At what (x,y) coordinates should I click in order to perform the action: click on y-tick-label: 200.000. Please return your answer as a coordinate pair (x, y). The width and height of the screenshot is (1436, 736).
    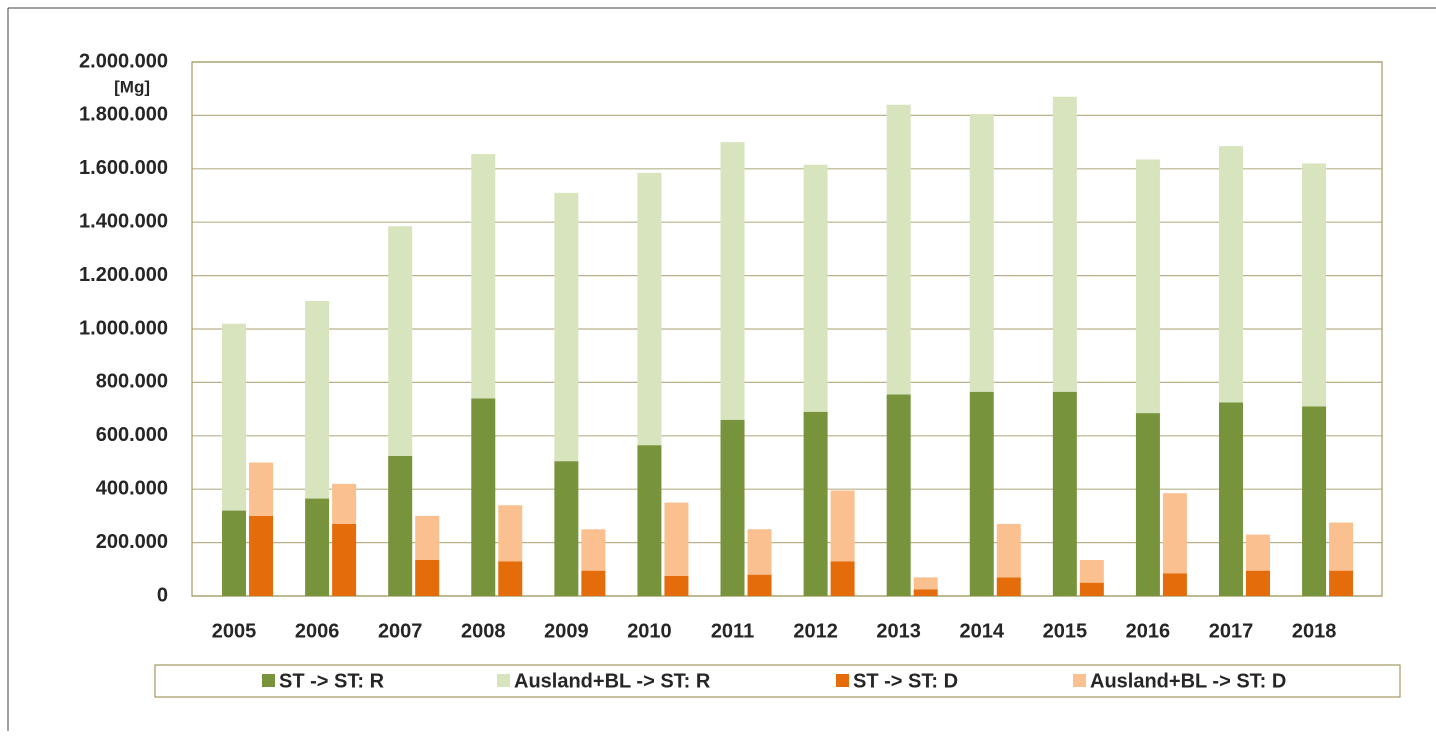
    Looking at the image, I should click on (132, 542).